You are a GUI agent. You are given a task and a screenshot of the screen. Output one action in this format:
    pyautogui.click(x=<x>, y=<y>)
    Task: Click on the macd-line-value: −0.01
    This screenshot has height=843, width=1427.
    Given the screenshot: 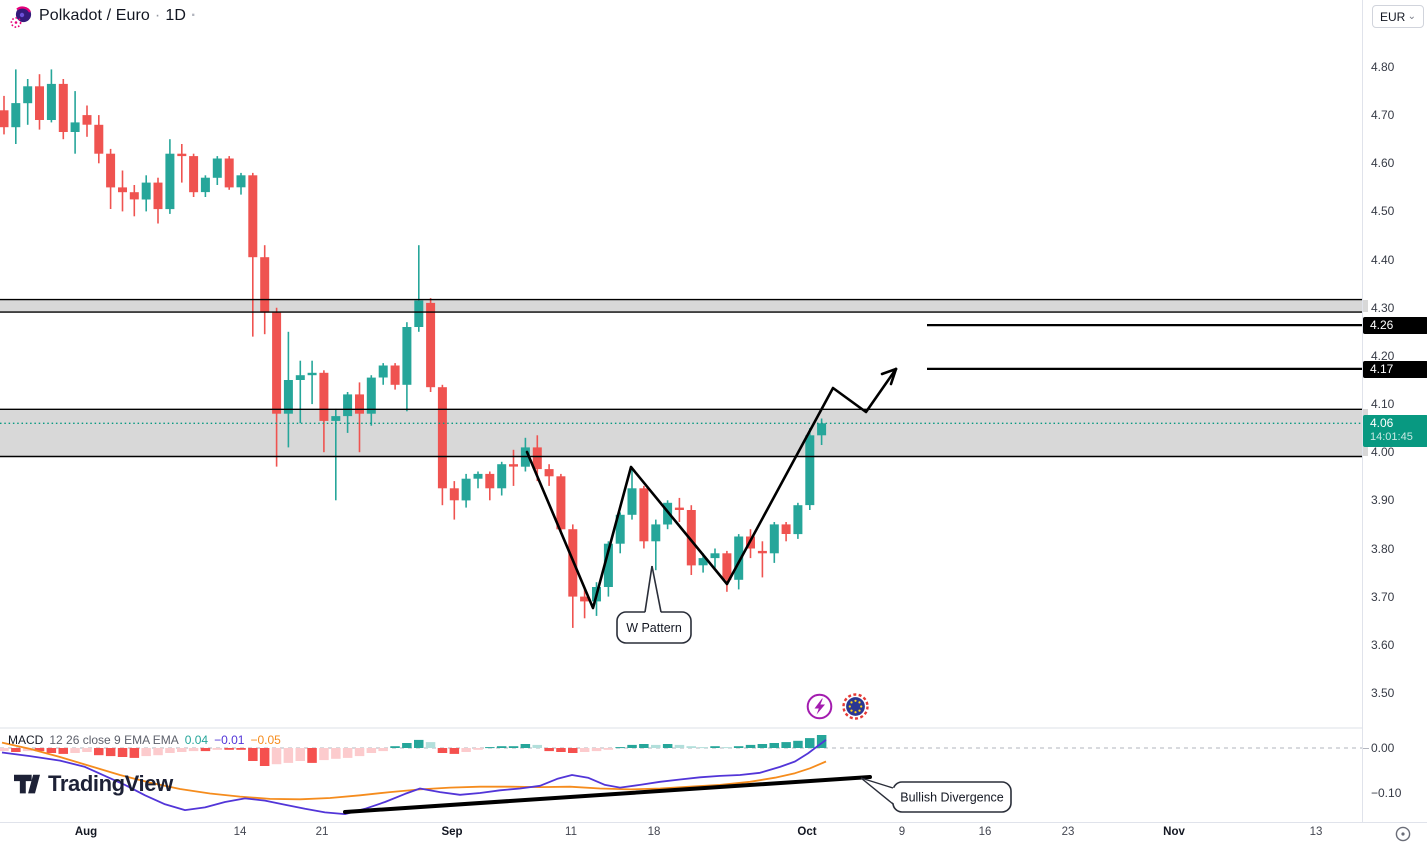 What is the action you would take?
    pyautogui.click(x=229, y=740)
    